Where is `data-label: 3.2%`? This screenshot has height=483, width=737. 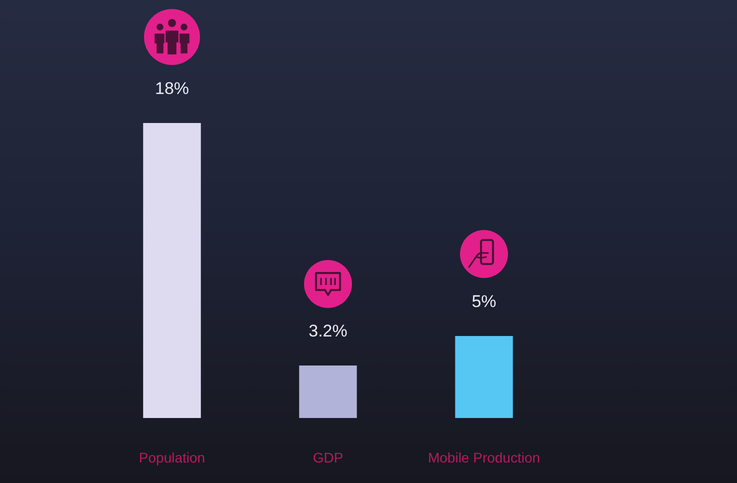 data-label: 3.2% is located at coordinates (328, 331).